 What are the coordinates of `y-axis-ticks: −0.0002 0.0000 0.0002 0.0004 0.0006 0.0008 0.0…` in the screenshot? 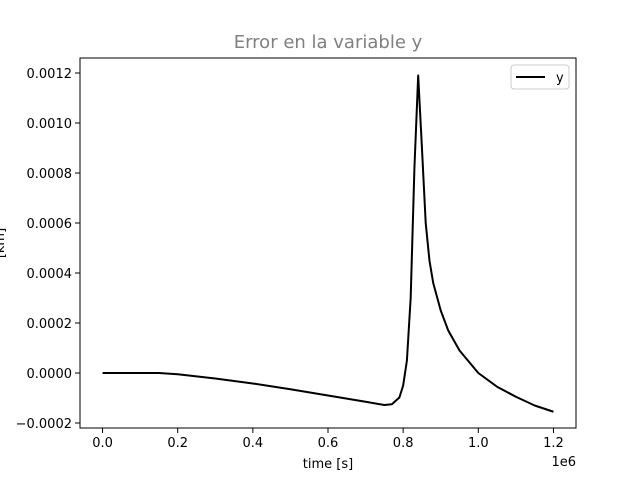 It's located at (48, 249).